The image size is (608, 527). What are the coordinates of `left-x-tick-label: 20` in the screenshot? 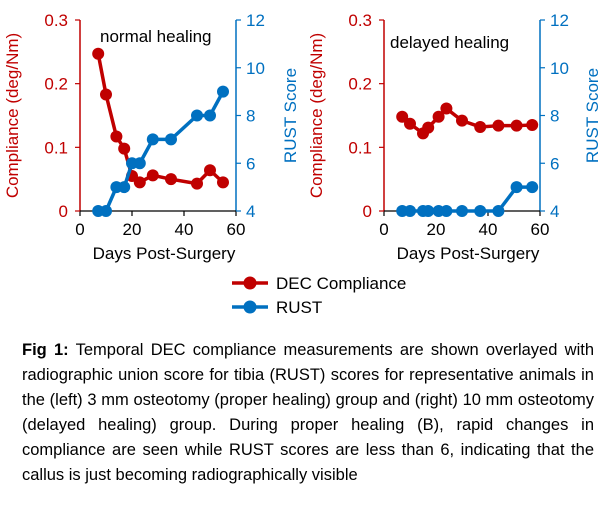 It's located at (132, 229).